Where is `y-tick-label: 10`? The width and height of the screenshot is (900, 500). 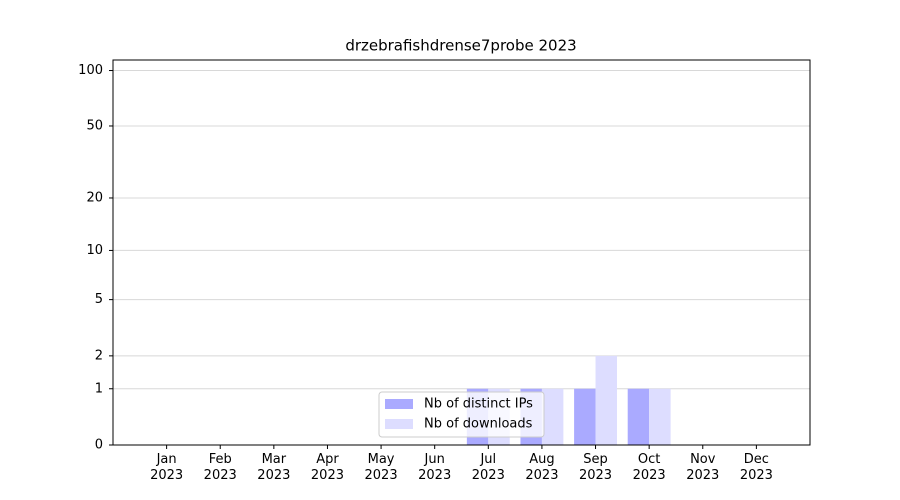
y-tick-label: 10 is located at coordinates (94, 250).